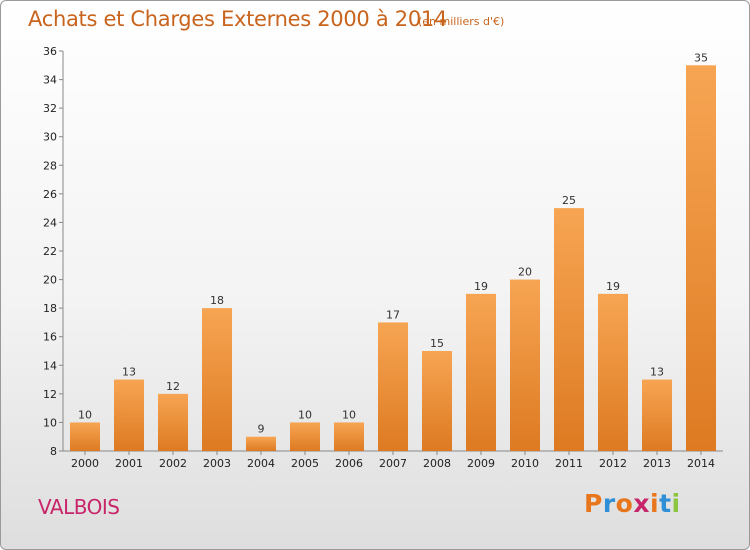  Describe the element at coordinates (261, 429) in the screenshot. I see `data-label: 9` at that location.